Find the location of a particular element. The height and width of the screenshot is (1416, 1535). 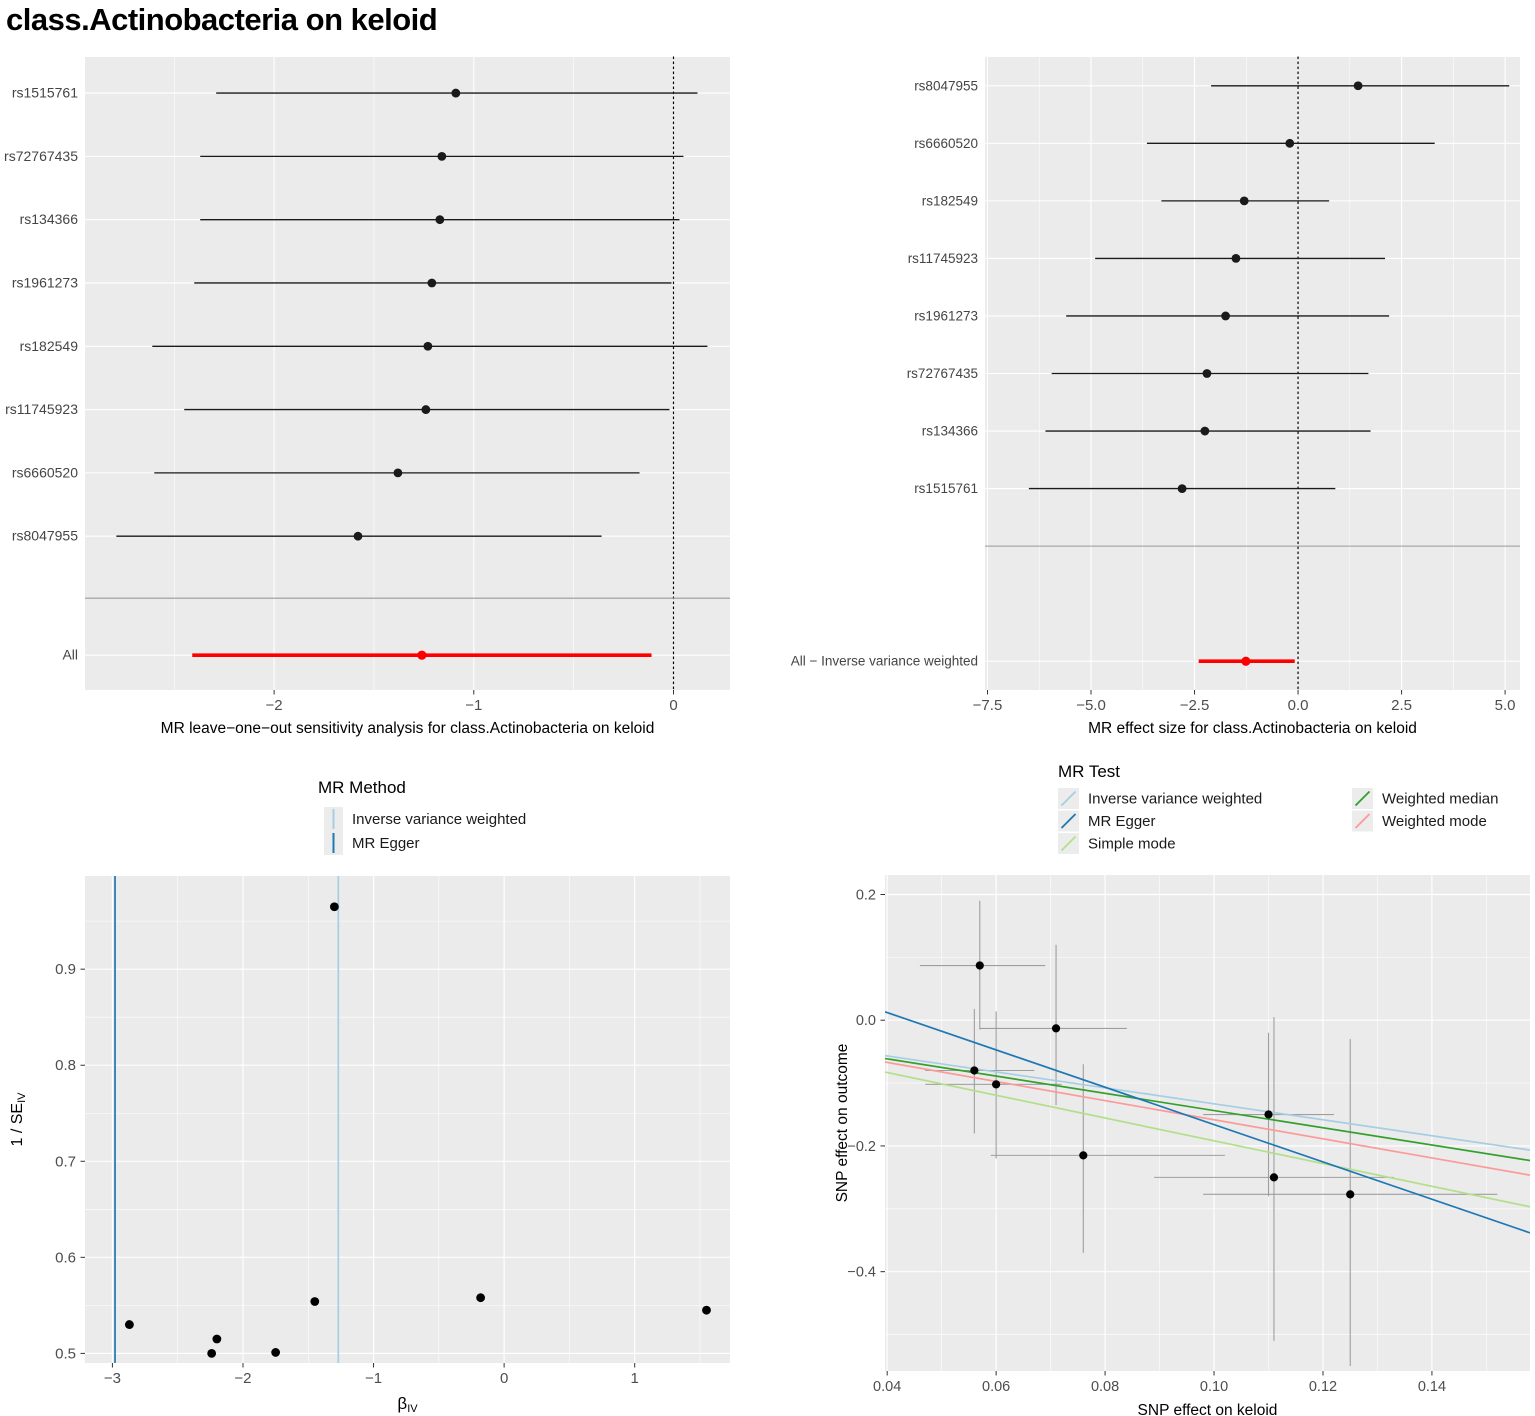

y-tick-label: 0.0 is located at coordinates (866, 1021).